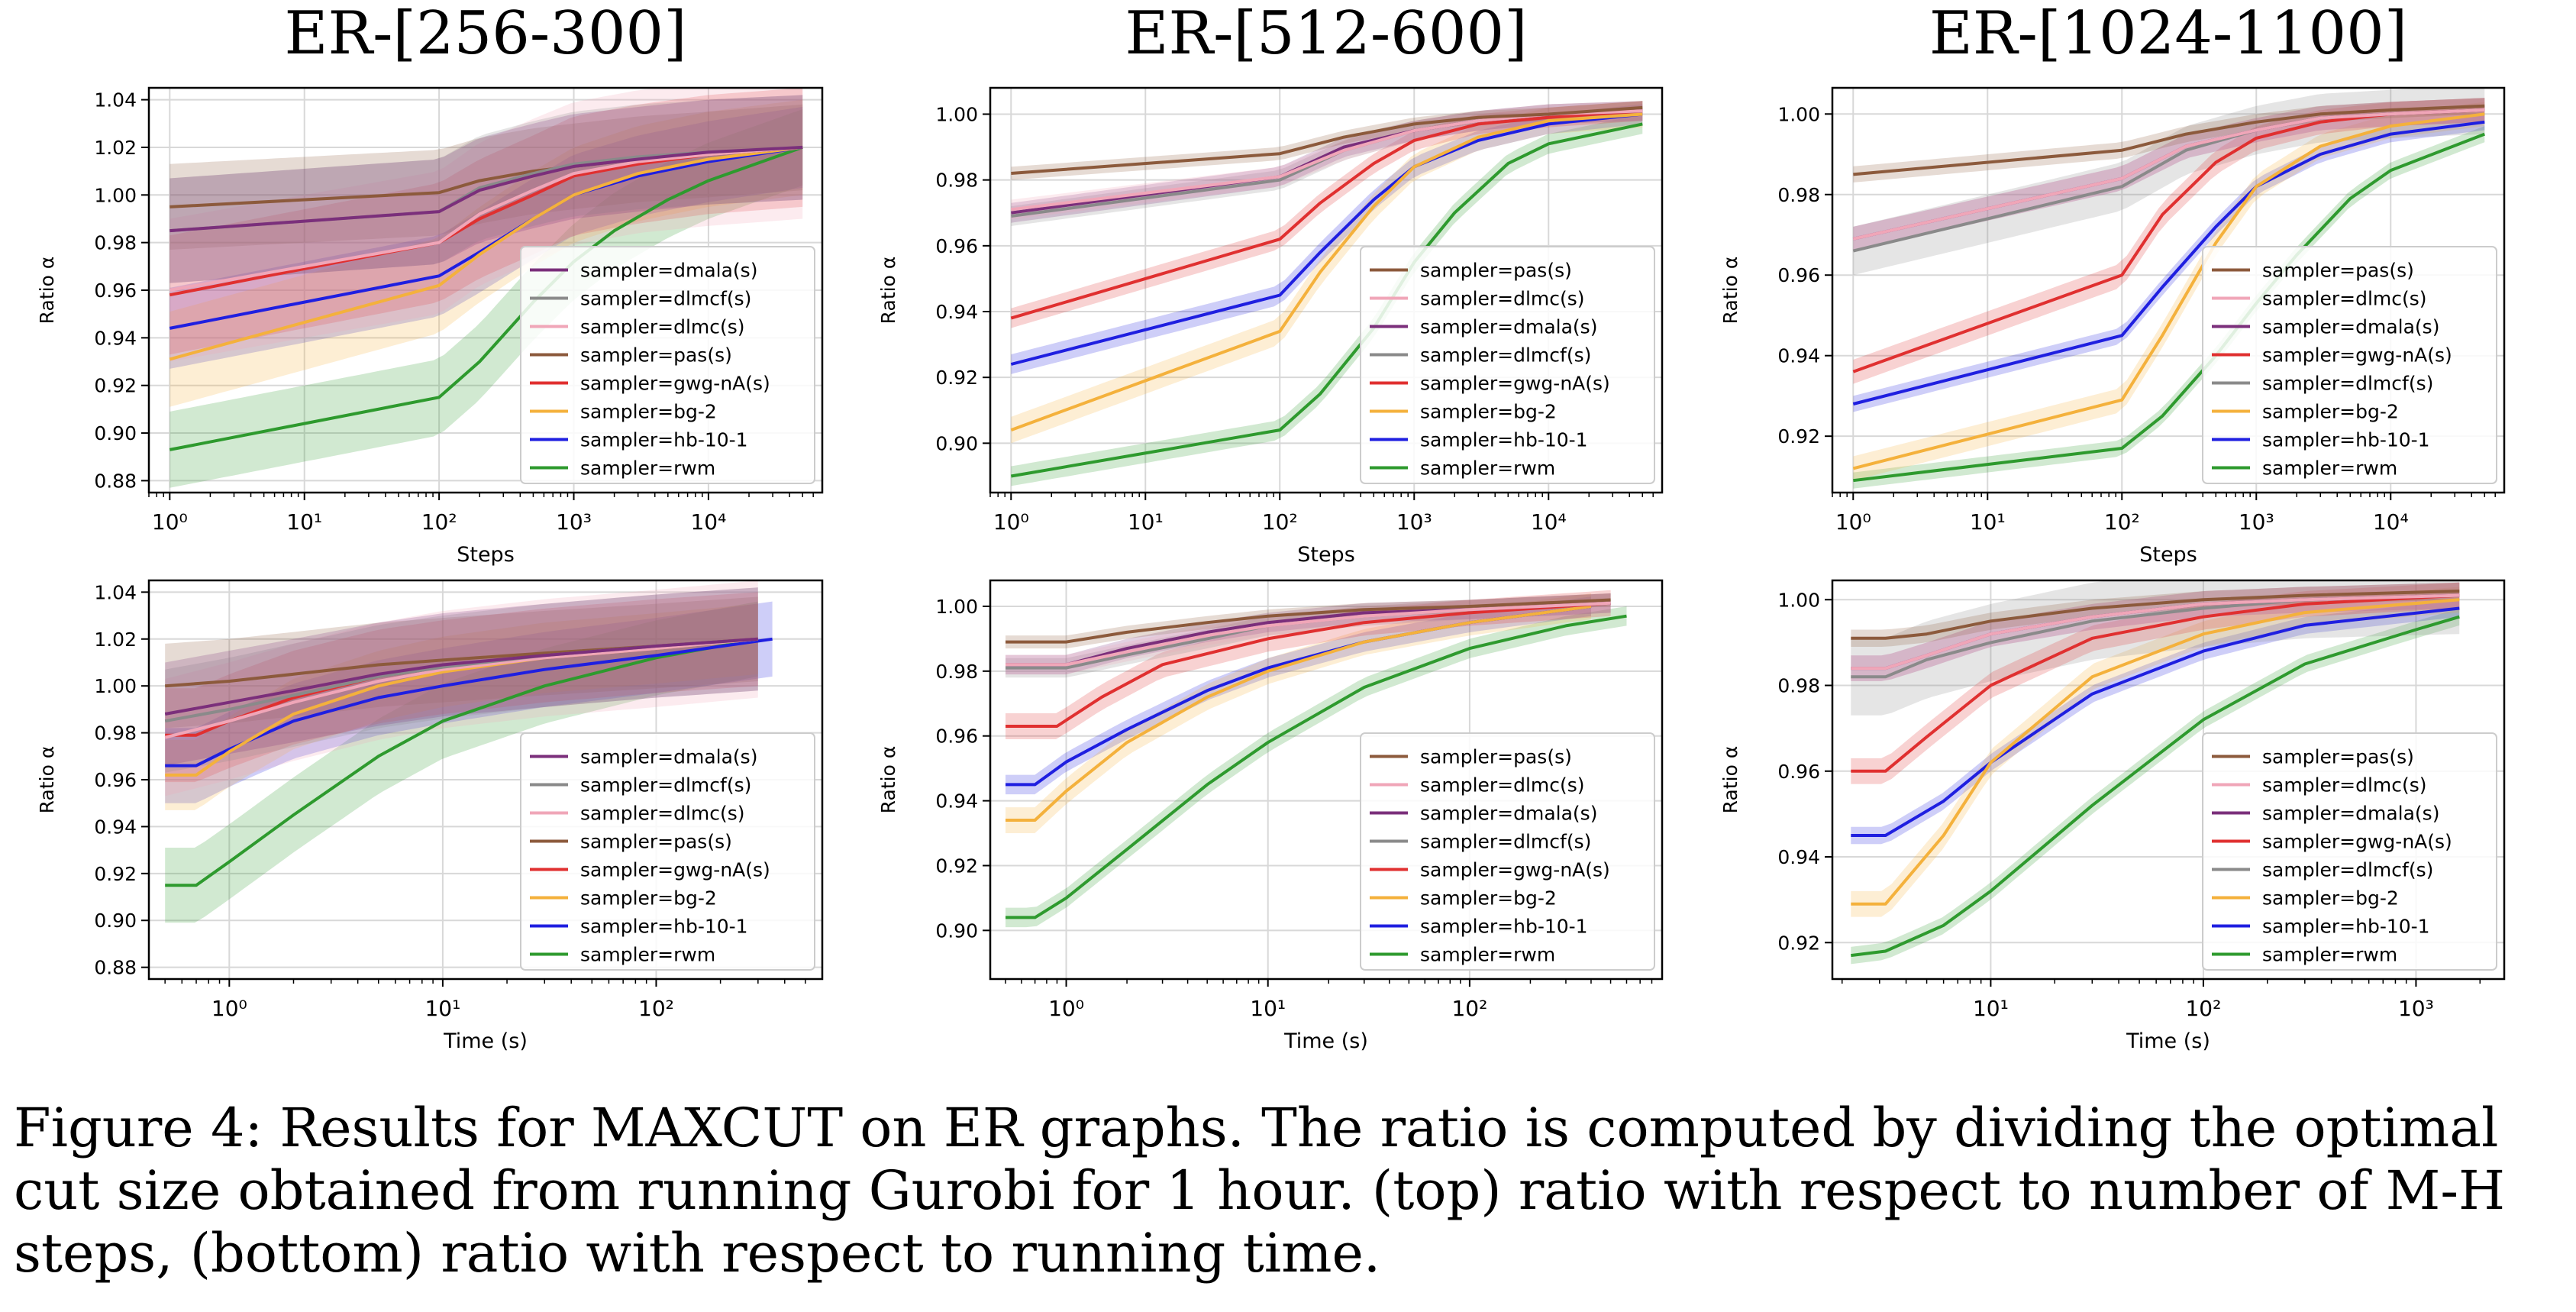  Describe the element at coordinates (486, 34) in the screenshot. I see `chart-title: ER-[256-300]` at that location.